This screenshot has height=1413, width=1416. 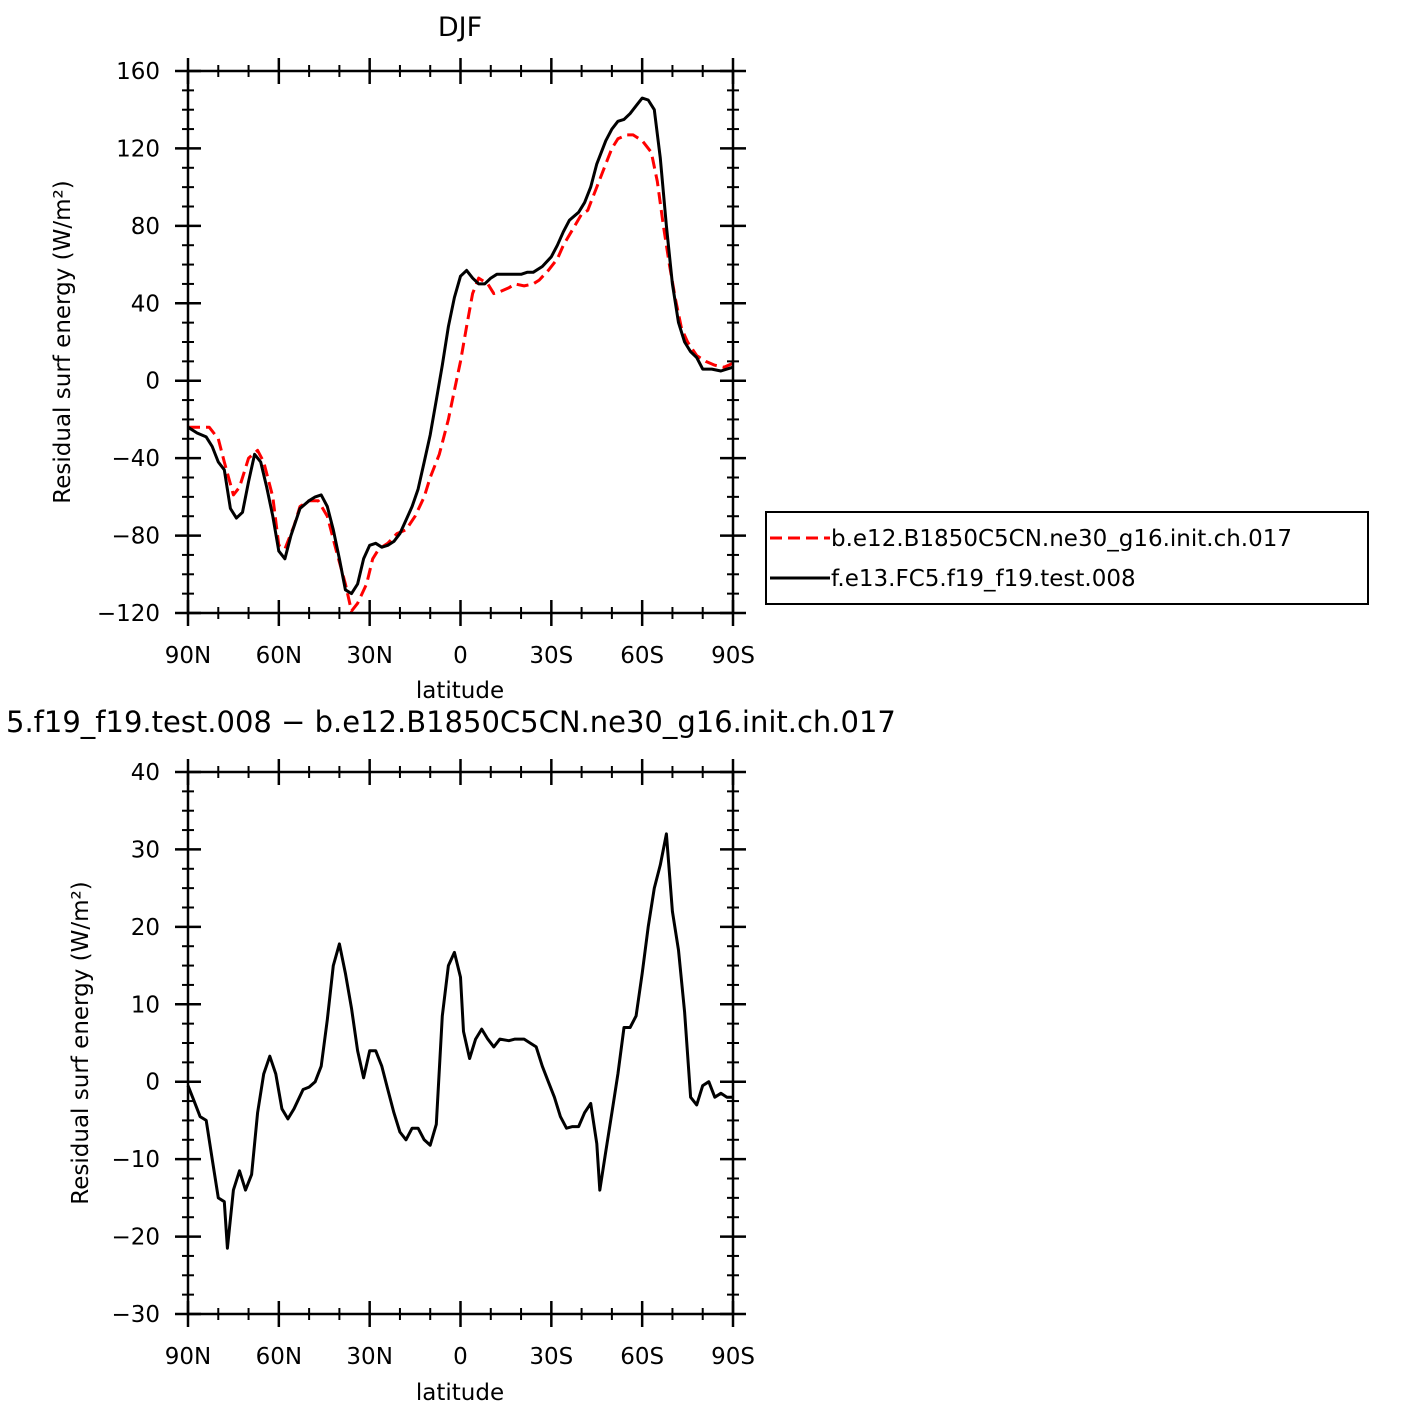 I want to click on y-tick-label: 30, so click(x=145, y=850).